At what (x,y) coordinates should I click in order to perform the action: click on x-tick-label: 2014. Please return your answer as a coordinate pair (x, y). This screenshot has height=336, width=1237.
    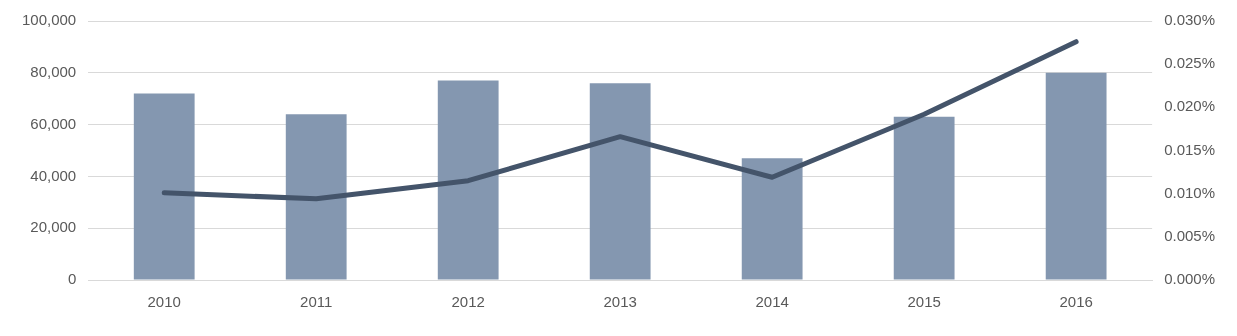
    Looking at the image, I should click on (772, 302).